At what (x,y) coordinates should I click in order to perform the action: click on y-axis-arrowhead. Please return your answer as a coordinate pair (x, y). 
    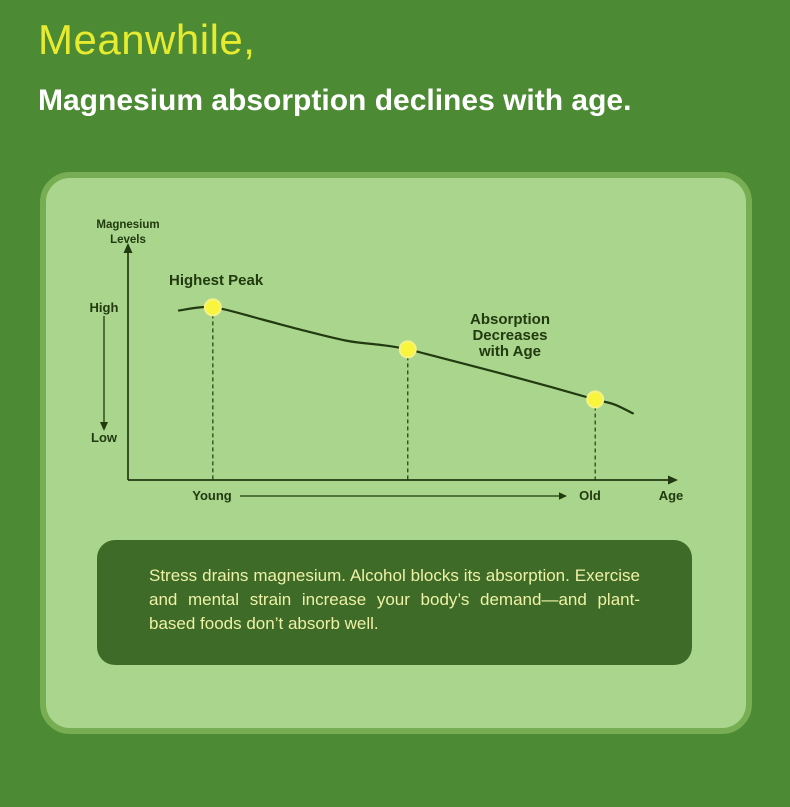
    Looking at the image, I should click on (128, 248).